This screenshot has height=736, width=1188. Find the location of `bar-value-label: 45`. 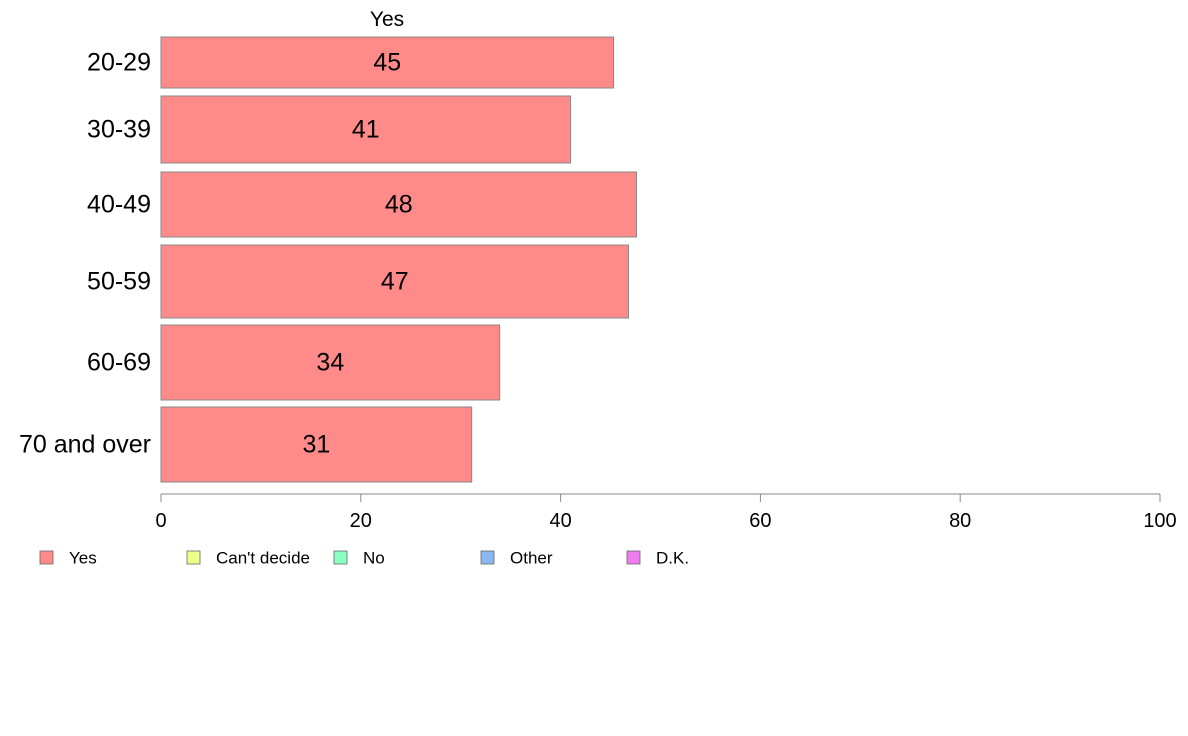

bar-value-label: 45 is located at coordinates (387, 63).